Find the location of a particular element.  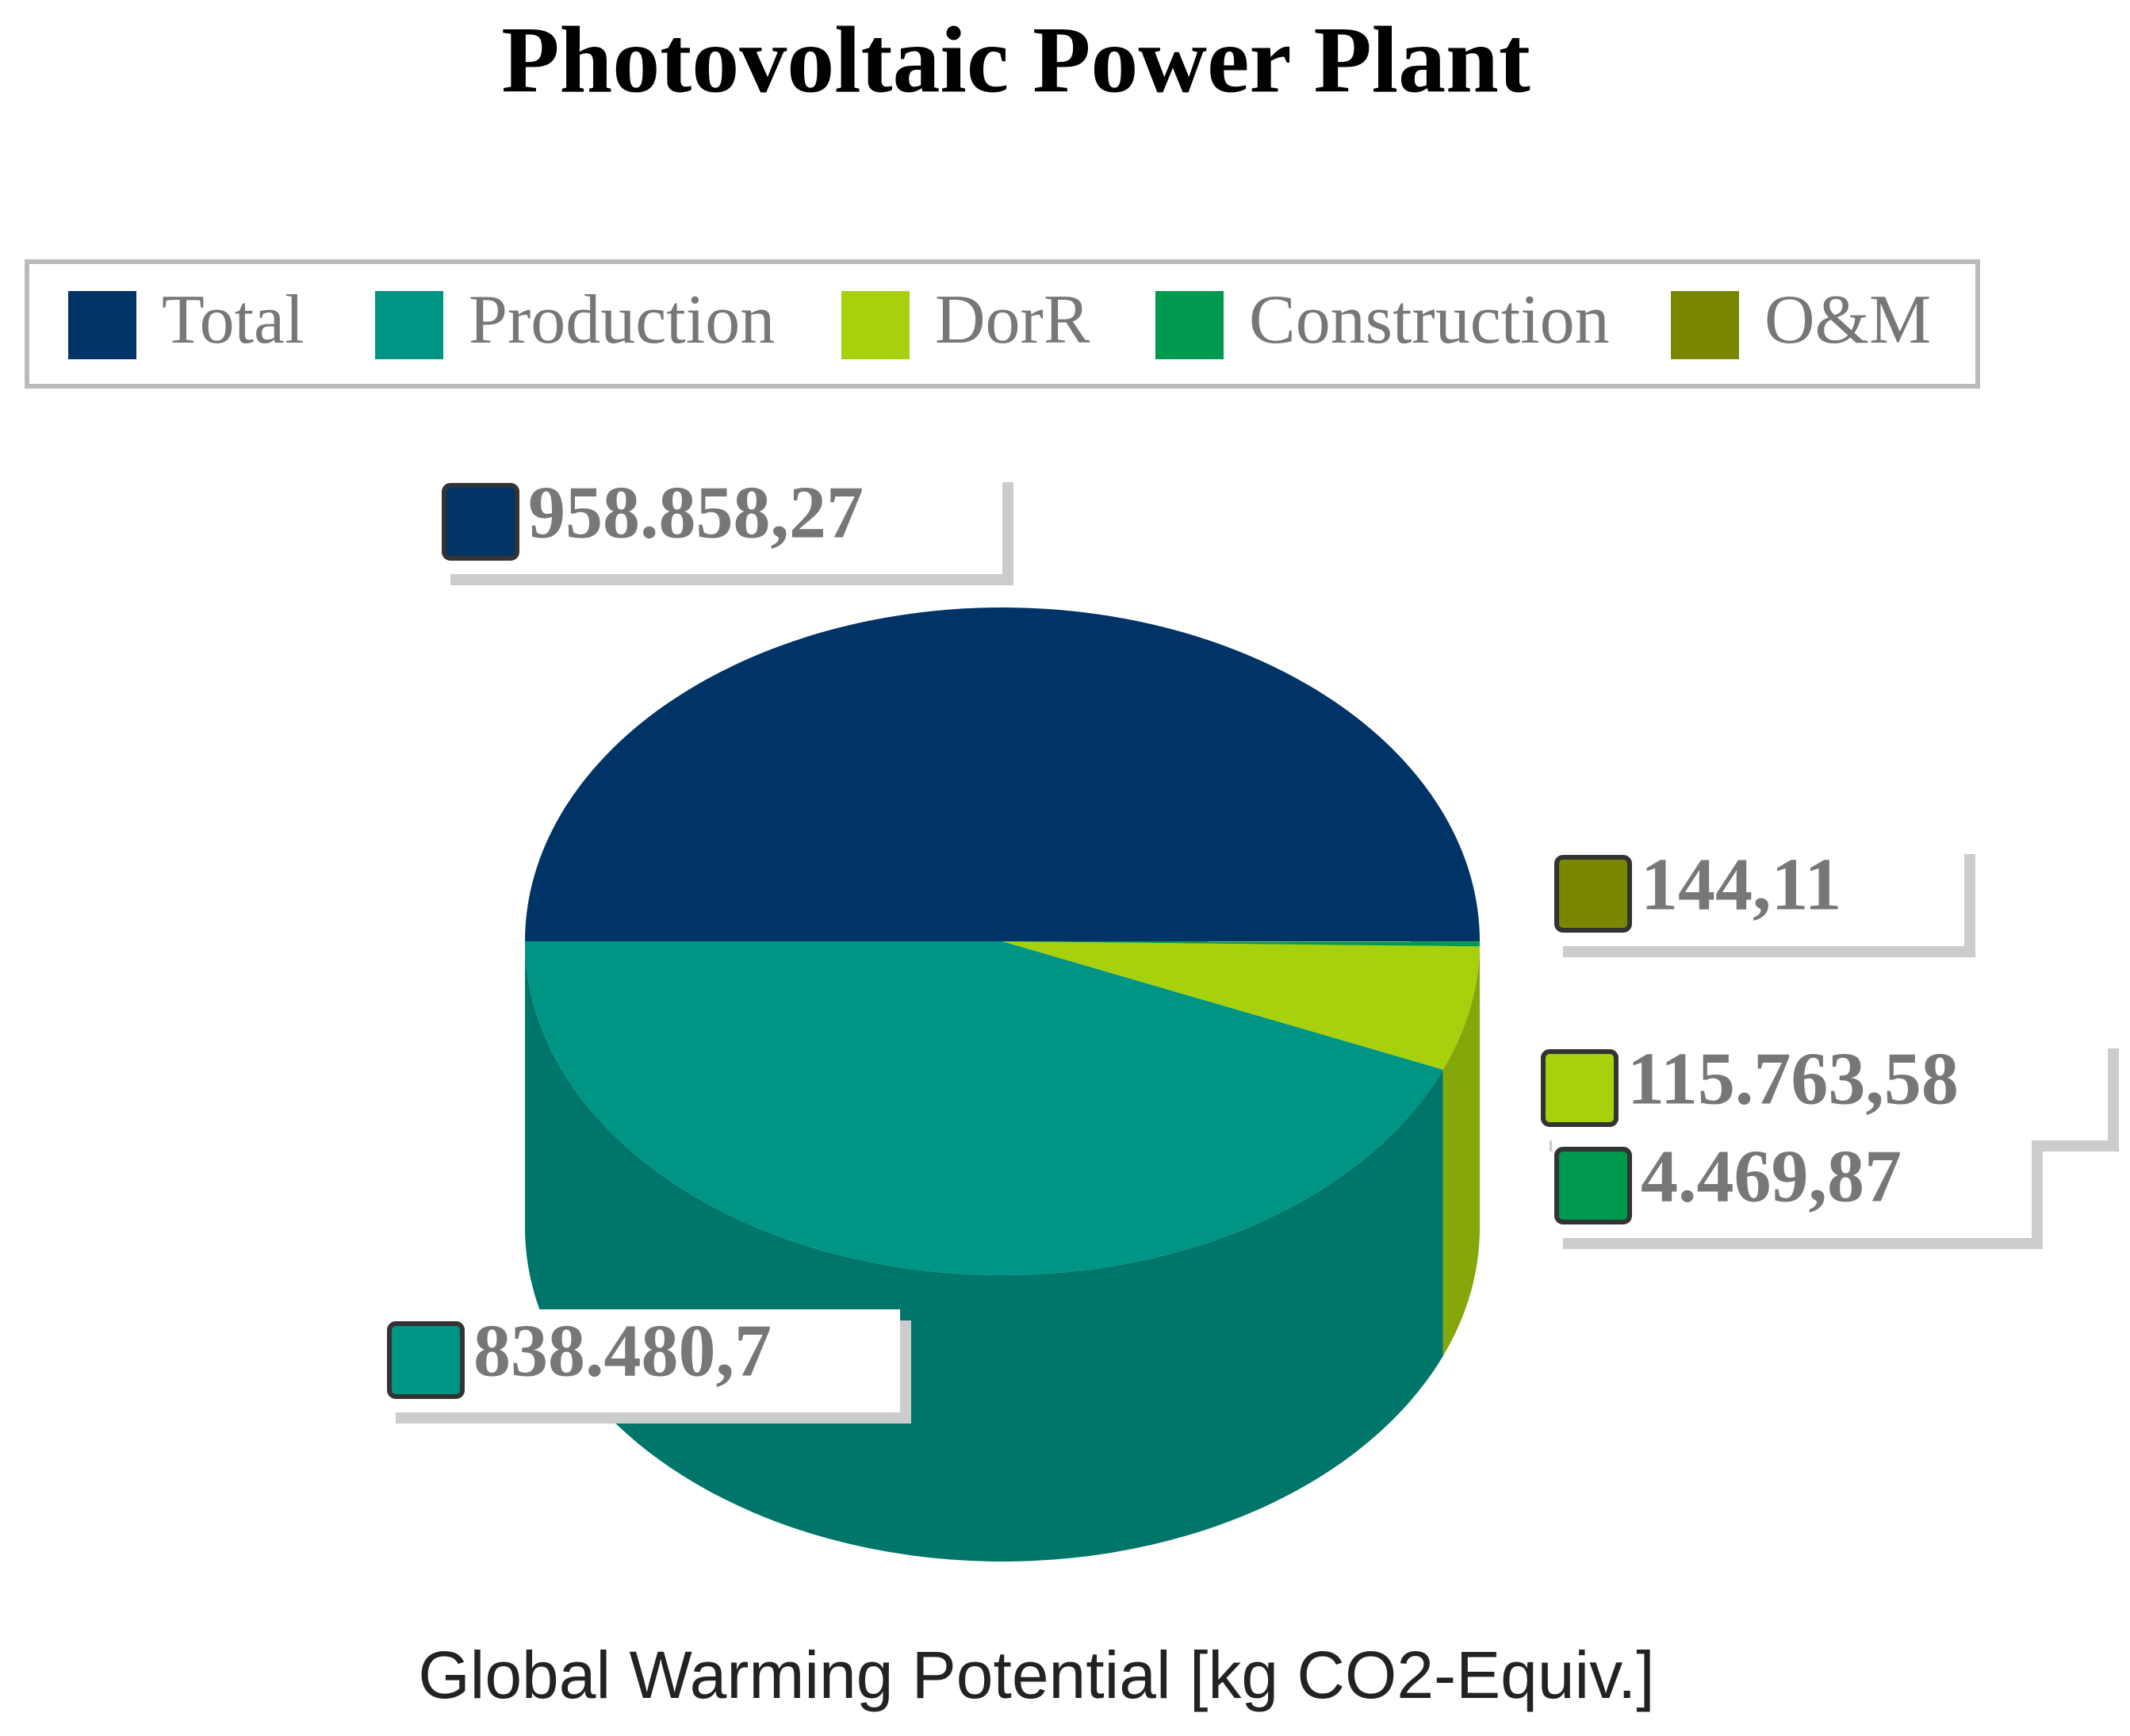

legend-label: Construction is located at coordinates (1429, 320).